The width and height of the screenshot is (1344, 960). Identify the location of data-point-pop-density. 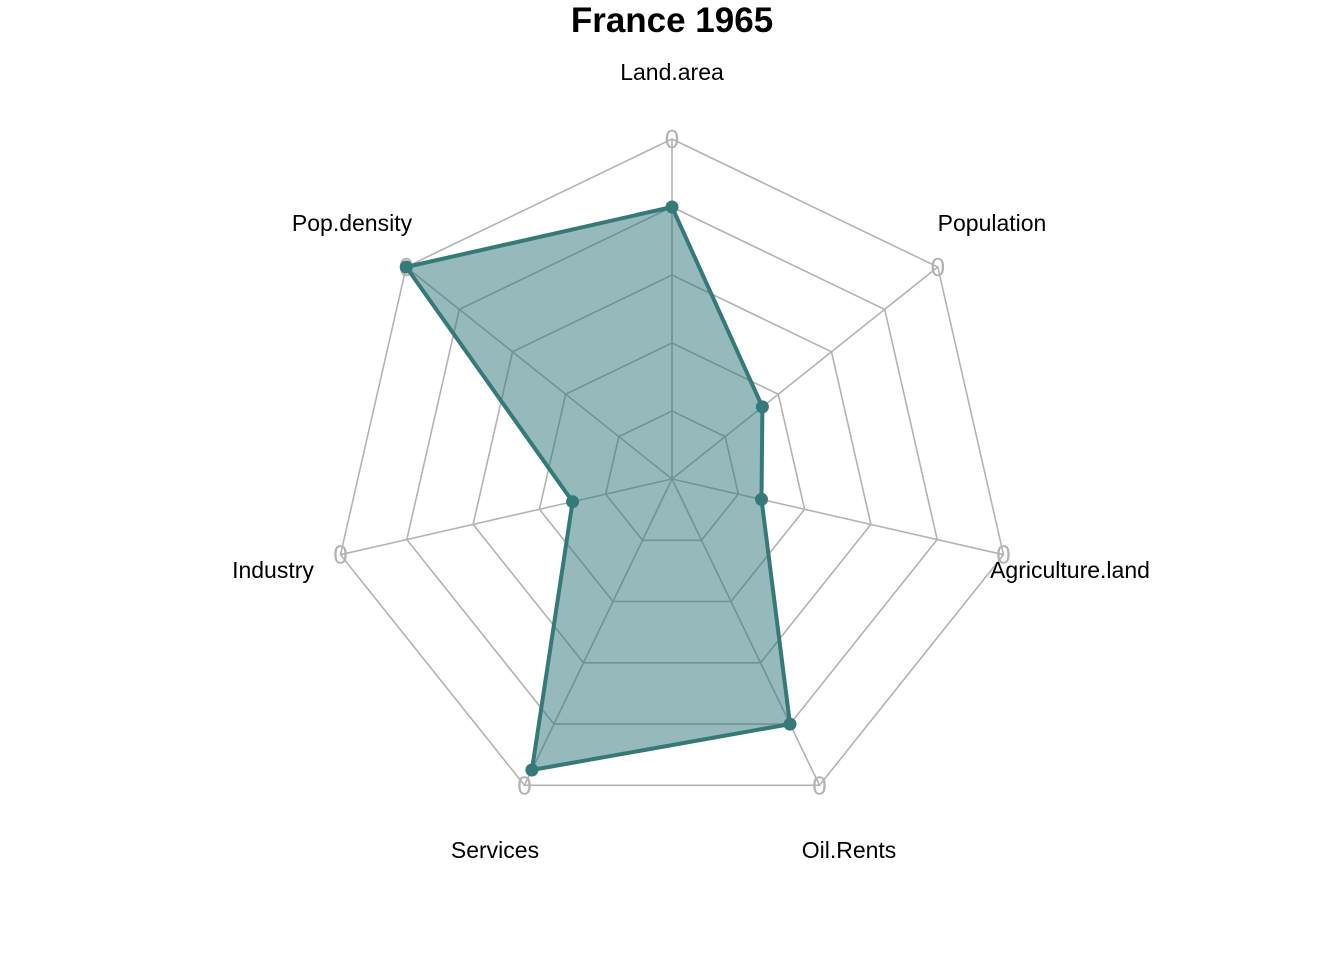
(406, 267).